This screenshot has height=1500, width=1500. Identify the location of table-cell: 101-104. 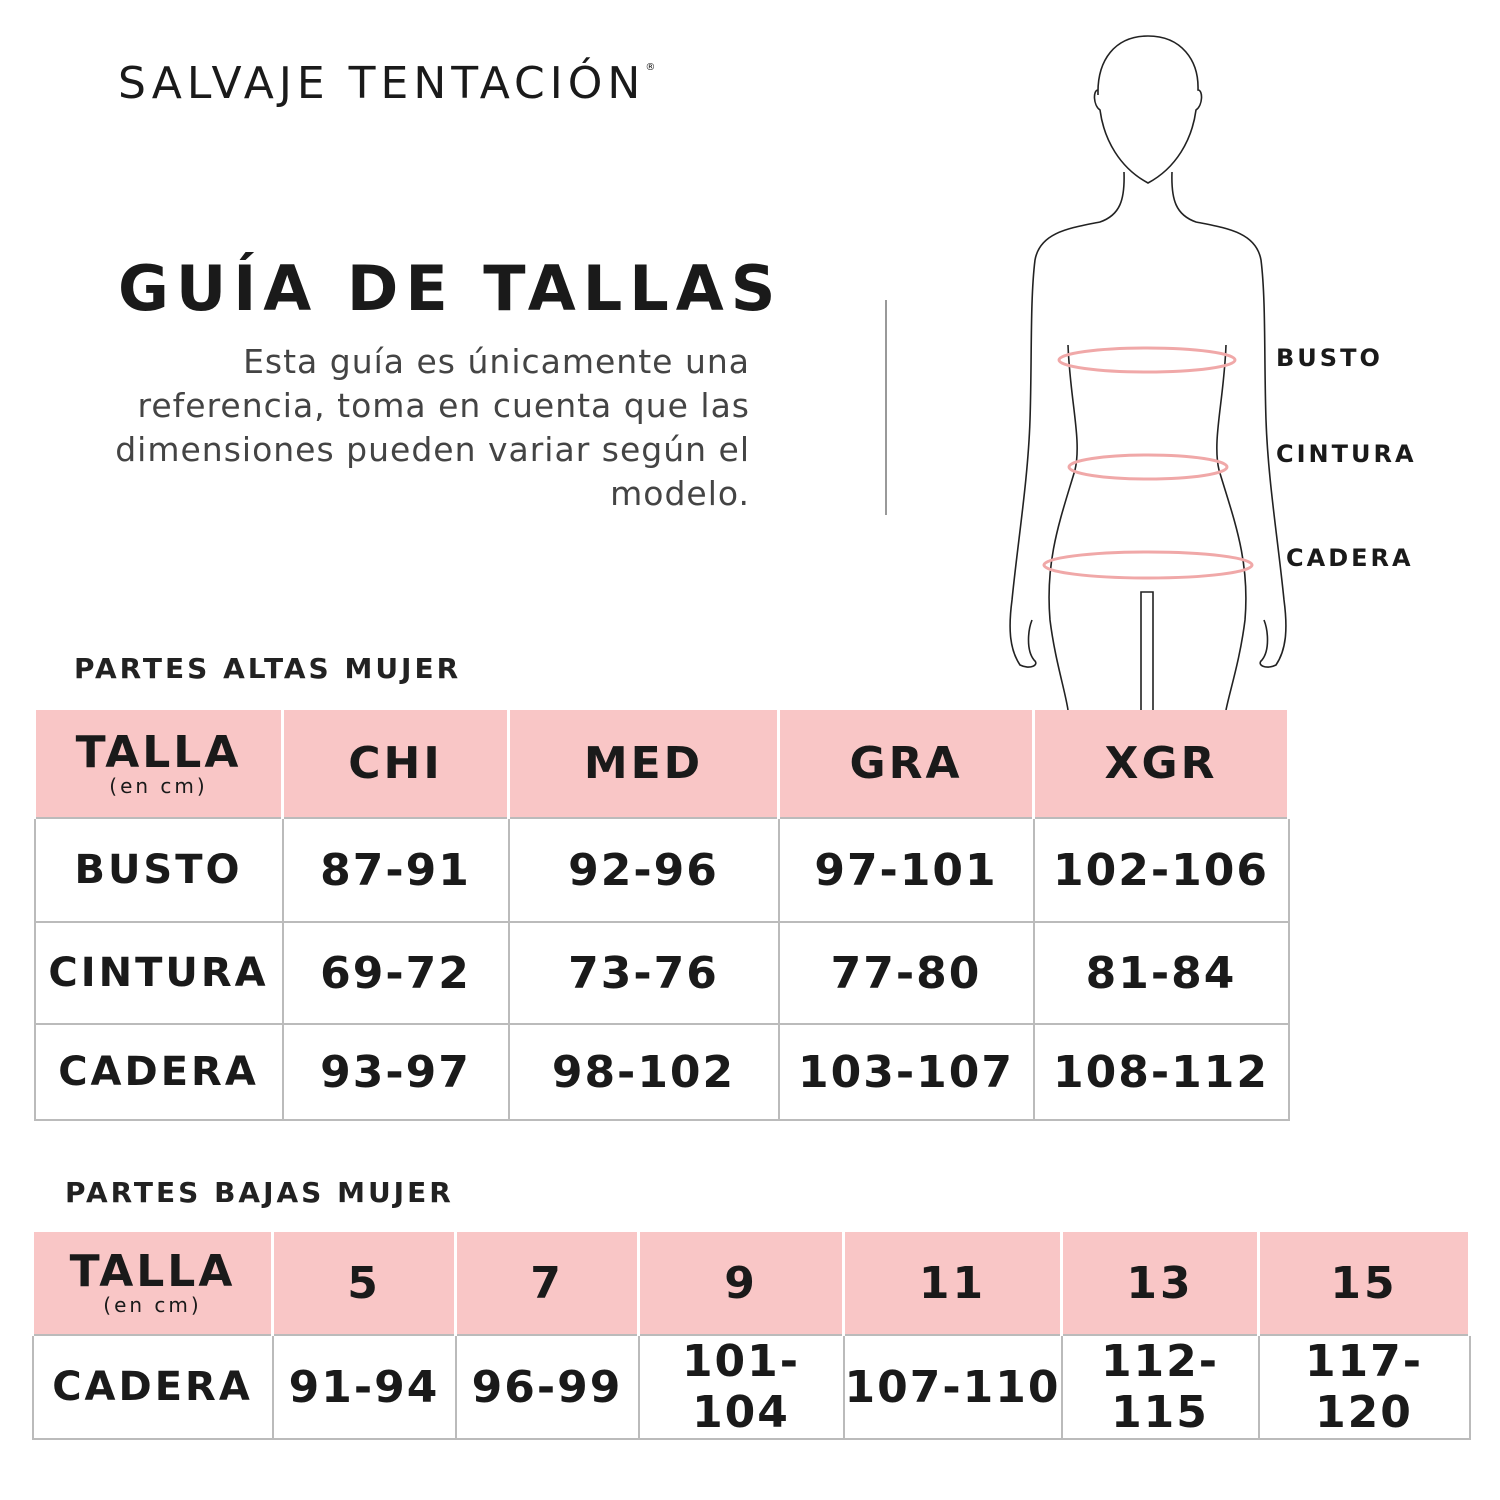
(741, 1387).